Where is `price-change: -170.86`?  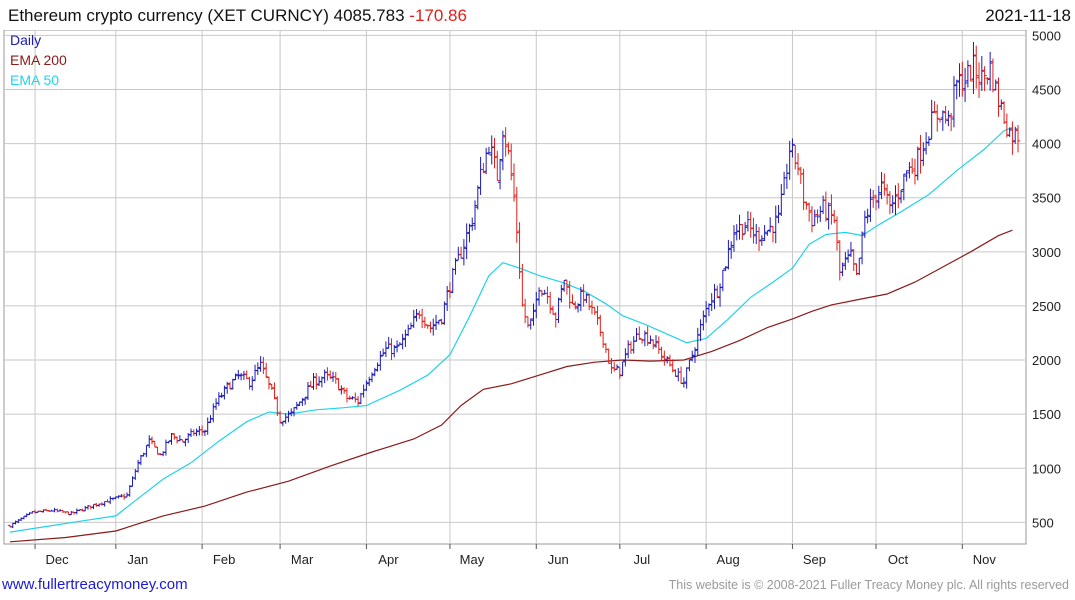
price-change: -170.86 is located at coordinates (438, 15).